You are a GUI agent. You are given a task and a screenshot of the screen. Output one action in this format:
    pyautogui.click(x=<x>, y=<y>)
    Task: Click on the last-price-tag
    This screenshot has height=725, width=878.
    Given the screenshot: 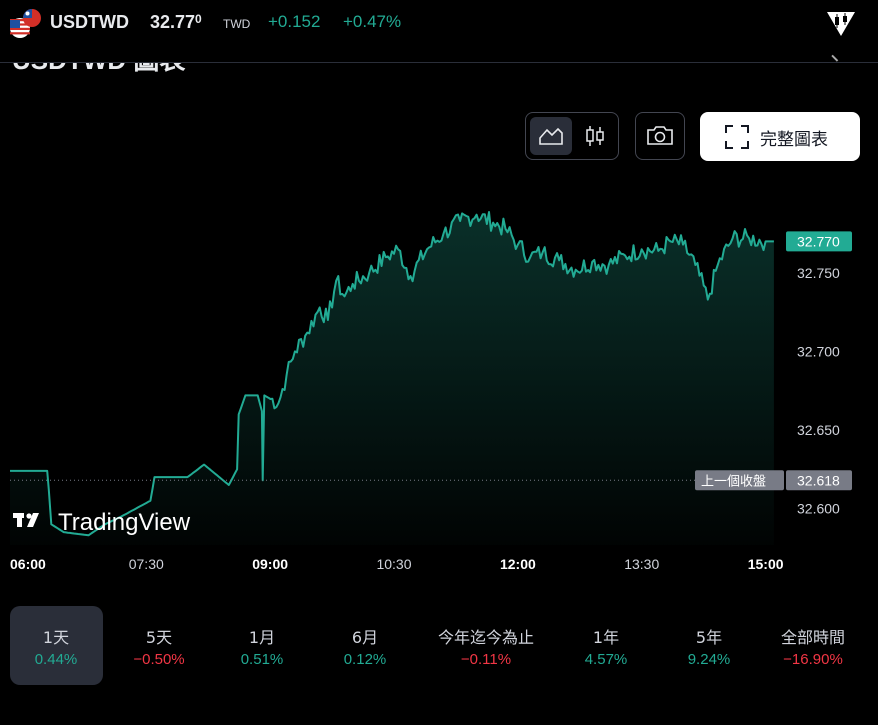 What is the action you would take?
    pyautogui.click(x=819, y=241)
    